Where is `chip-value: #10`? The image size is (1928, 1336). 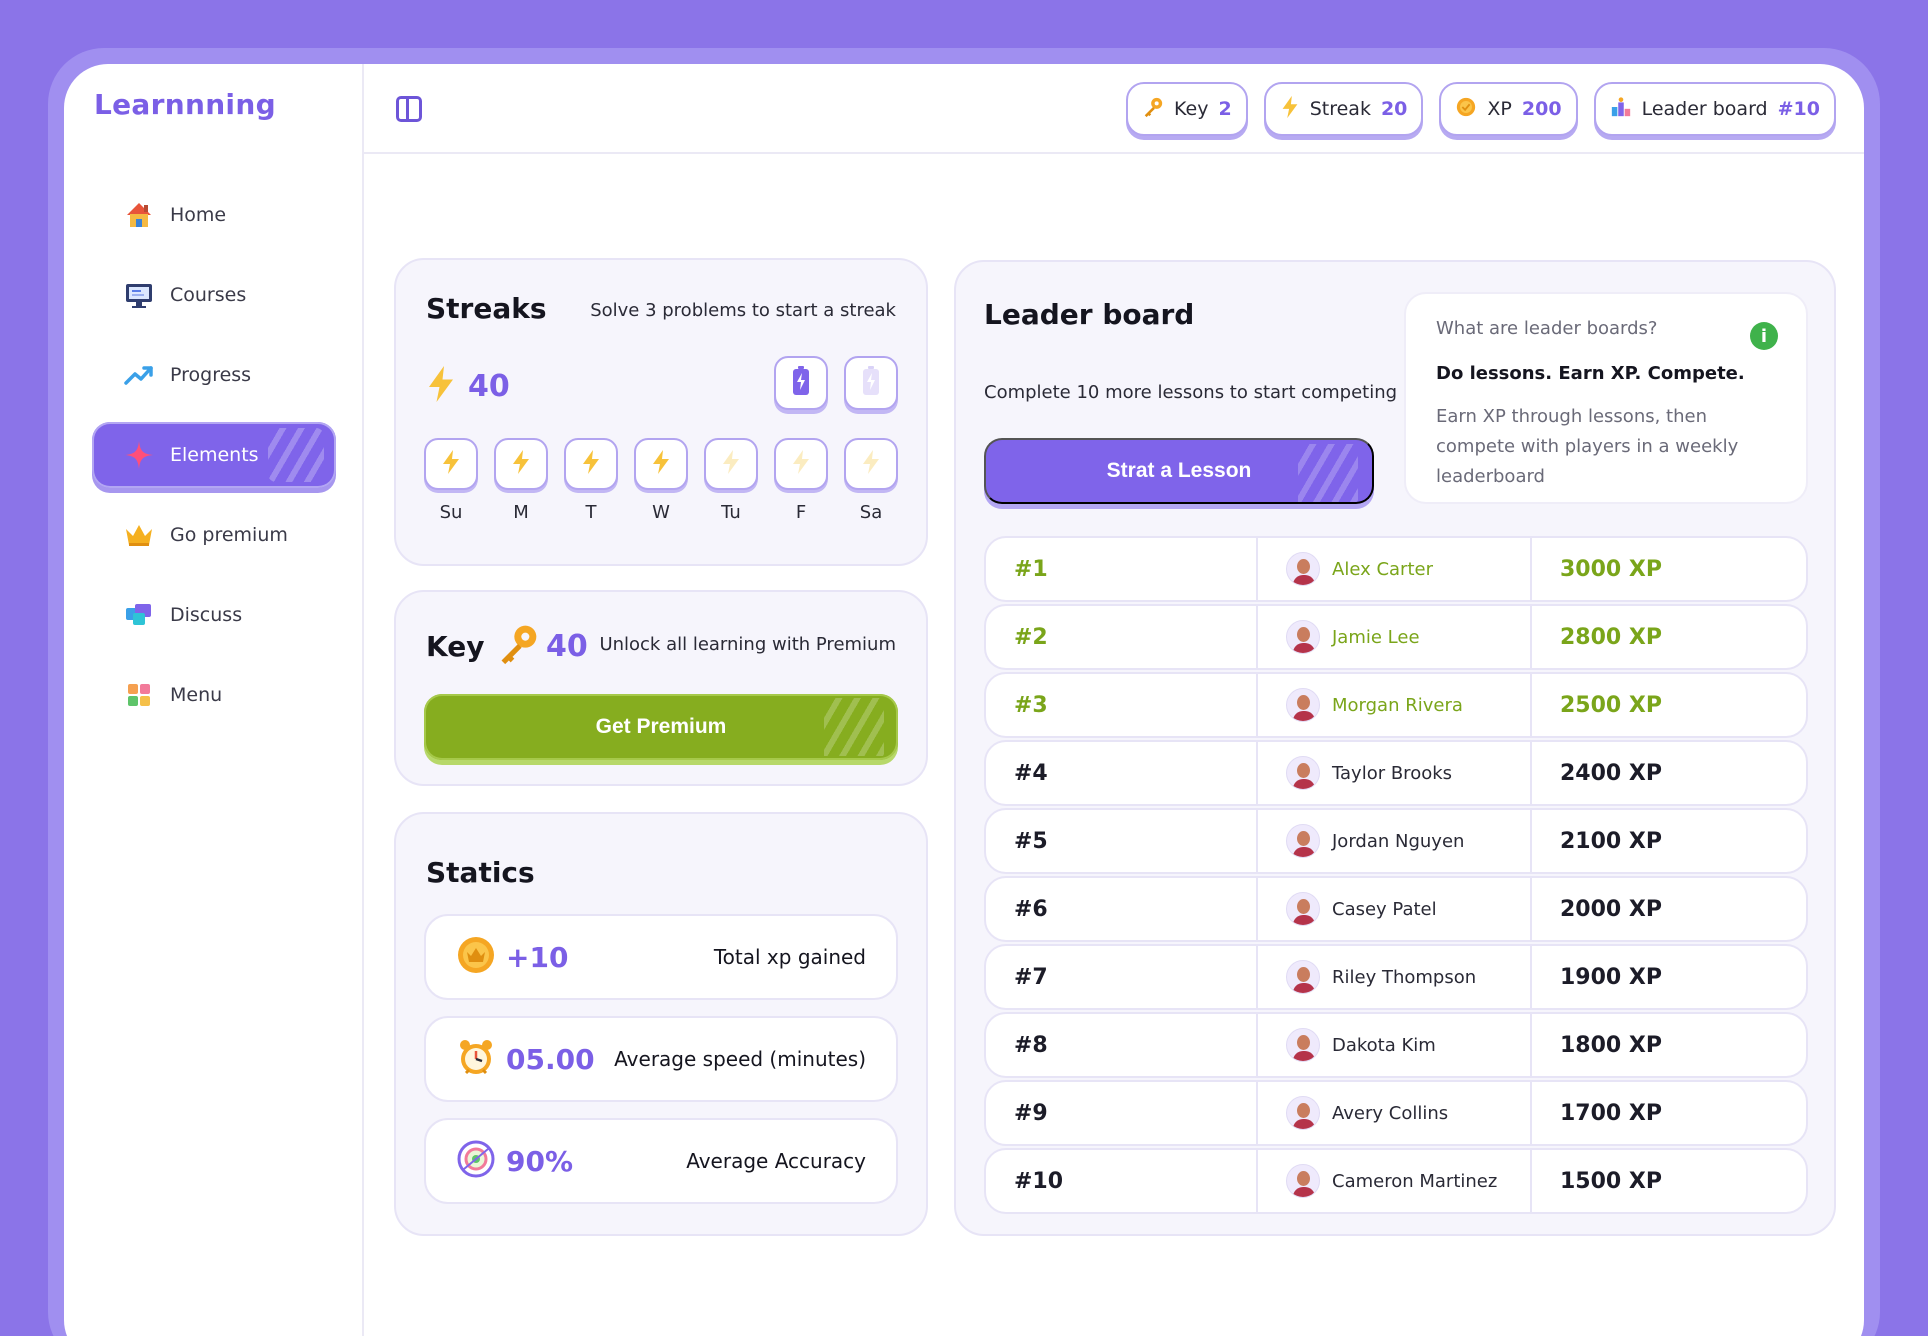
chip-value: #10 is located at coordinates (1798, 109).